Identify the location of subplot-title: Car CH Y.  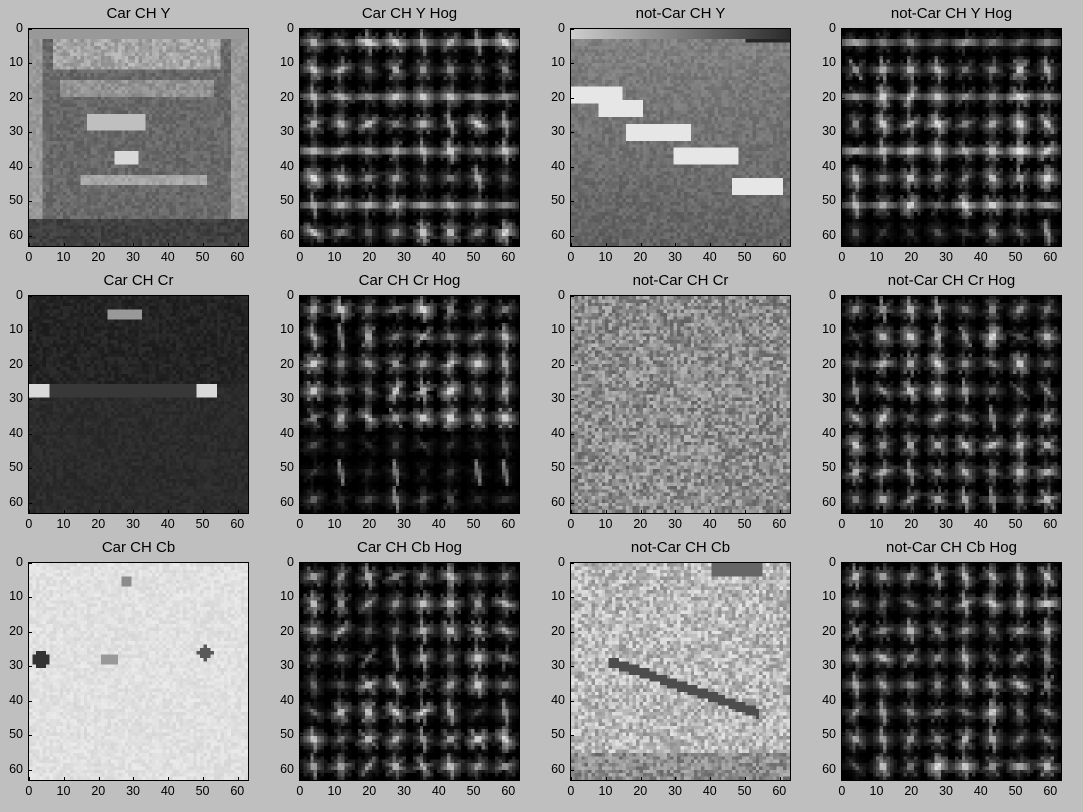
(138, 13).